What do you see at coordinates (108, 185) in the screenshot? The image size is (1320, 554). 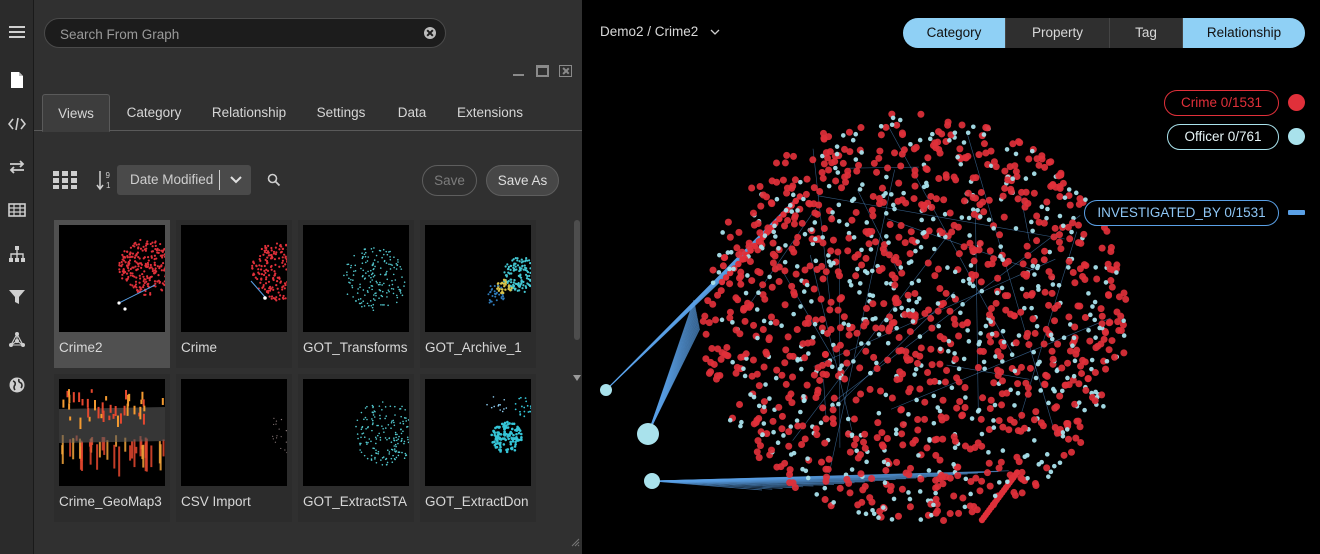 I see `svg-text: 1` at bounding box center [108, 185].